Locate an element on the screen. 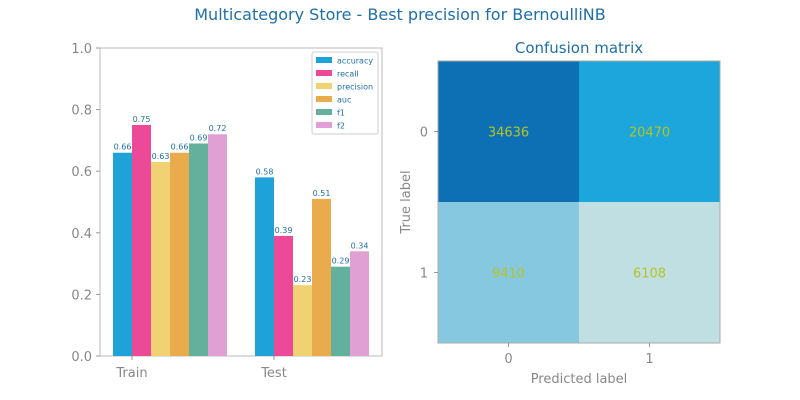  heatmap-cell-value: 34636 is located at coordinates (508, 133).